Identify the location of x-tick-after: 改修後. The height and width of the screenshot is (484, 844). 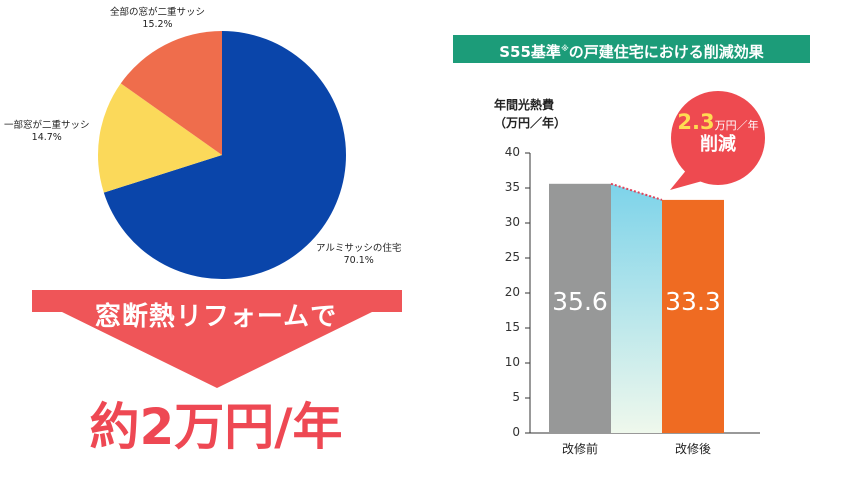
(693, 448).